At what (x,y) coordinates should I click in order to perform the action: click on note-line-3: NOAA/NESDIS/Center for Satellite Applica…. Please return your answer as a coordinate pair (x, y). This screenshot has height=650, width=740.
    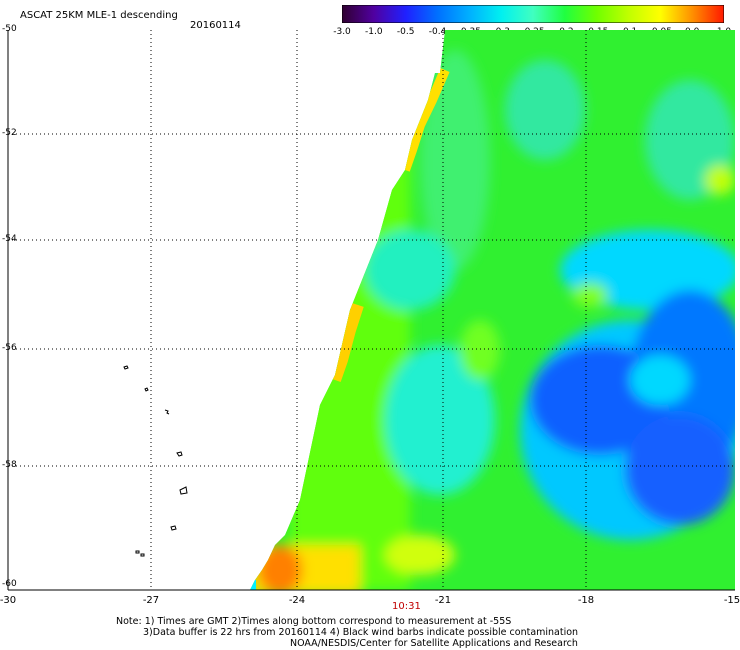
    Looking at the image, I should click on (434, 643).